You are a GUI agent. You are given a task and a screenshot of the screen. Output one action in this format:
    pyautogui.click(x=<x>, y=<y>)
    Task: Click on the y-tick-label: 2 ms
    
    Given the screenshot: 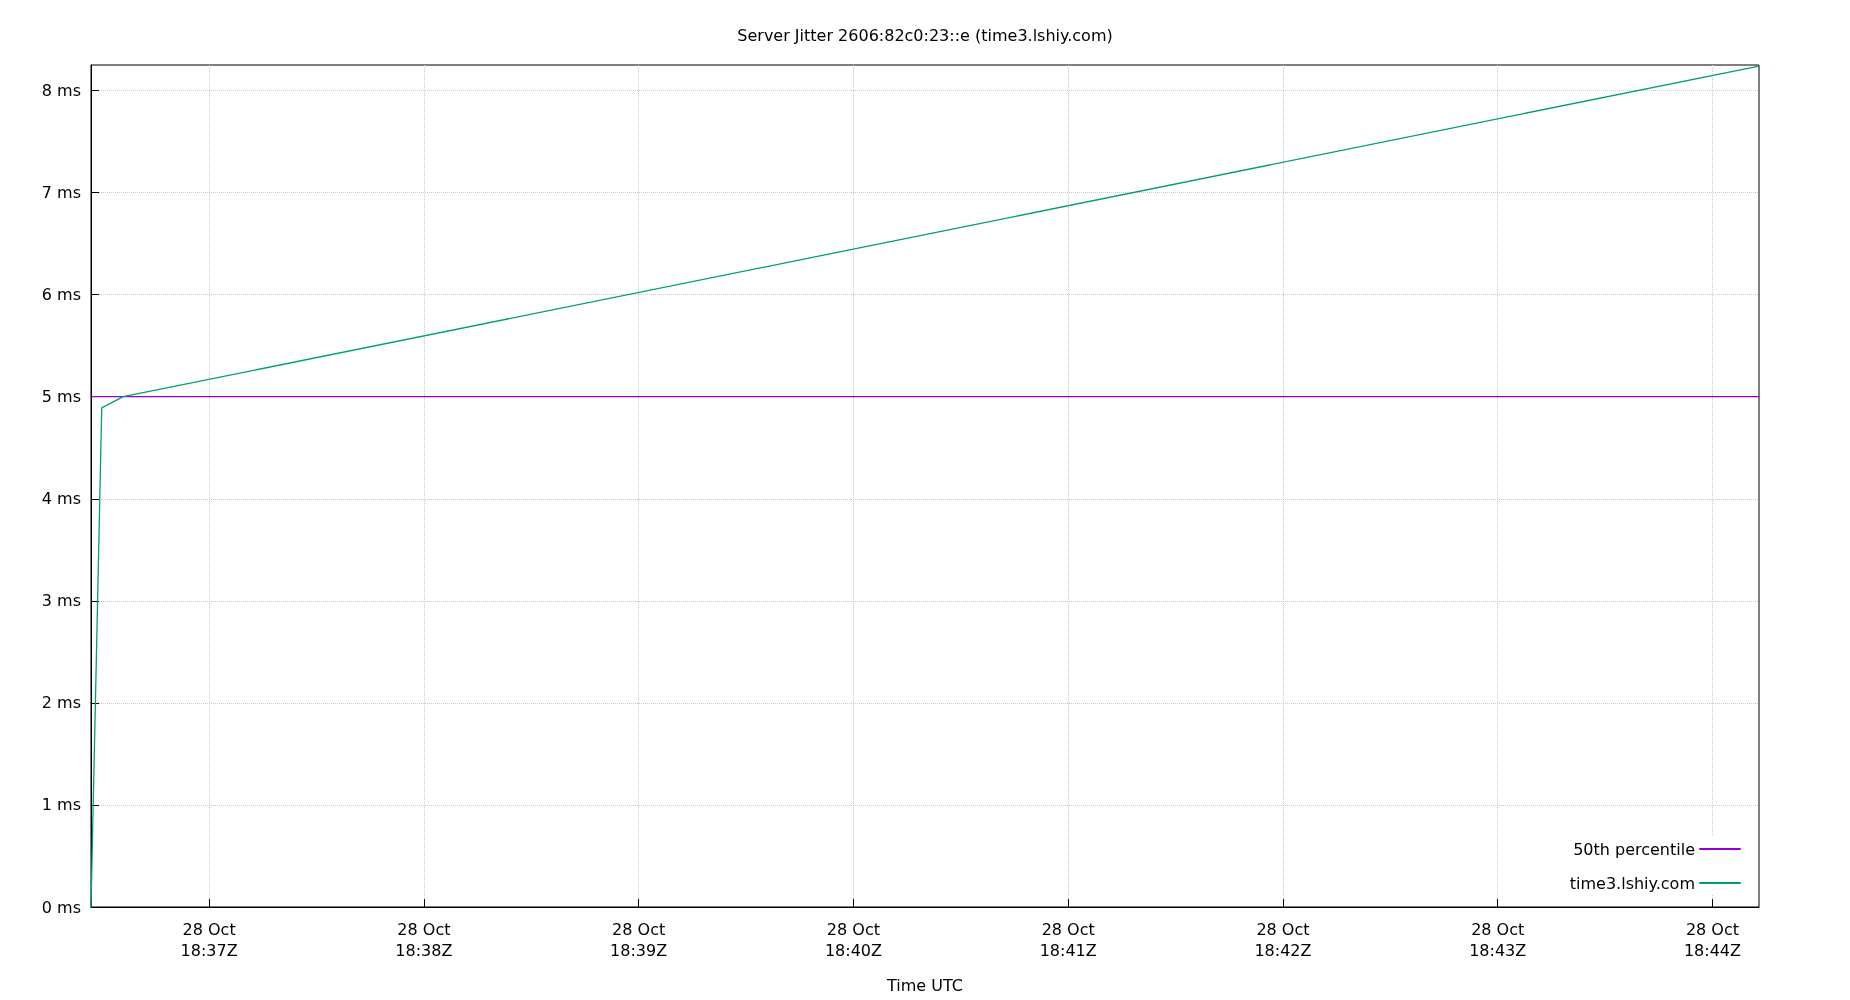 What is the action you would take?
    pyautogui.click(x=61, y=703)
    